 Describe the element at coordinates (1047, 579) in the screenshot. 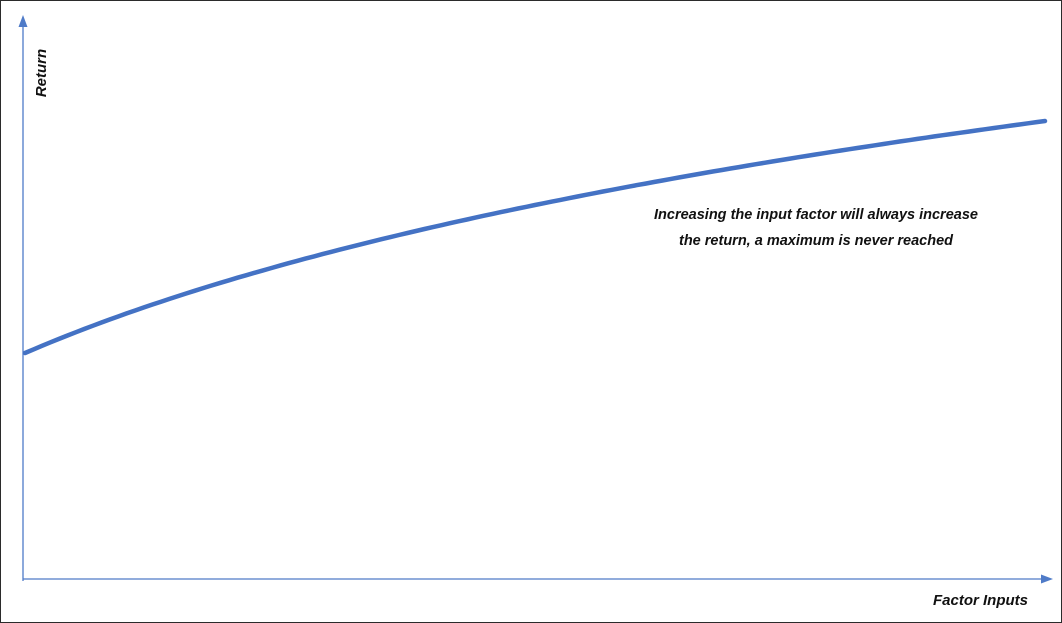

I see `x-axis-arrow` at that location.